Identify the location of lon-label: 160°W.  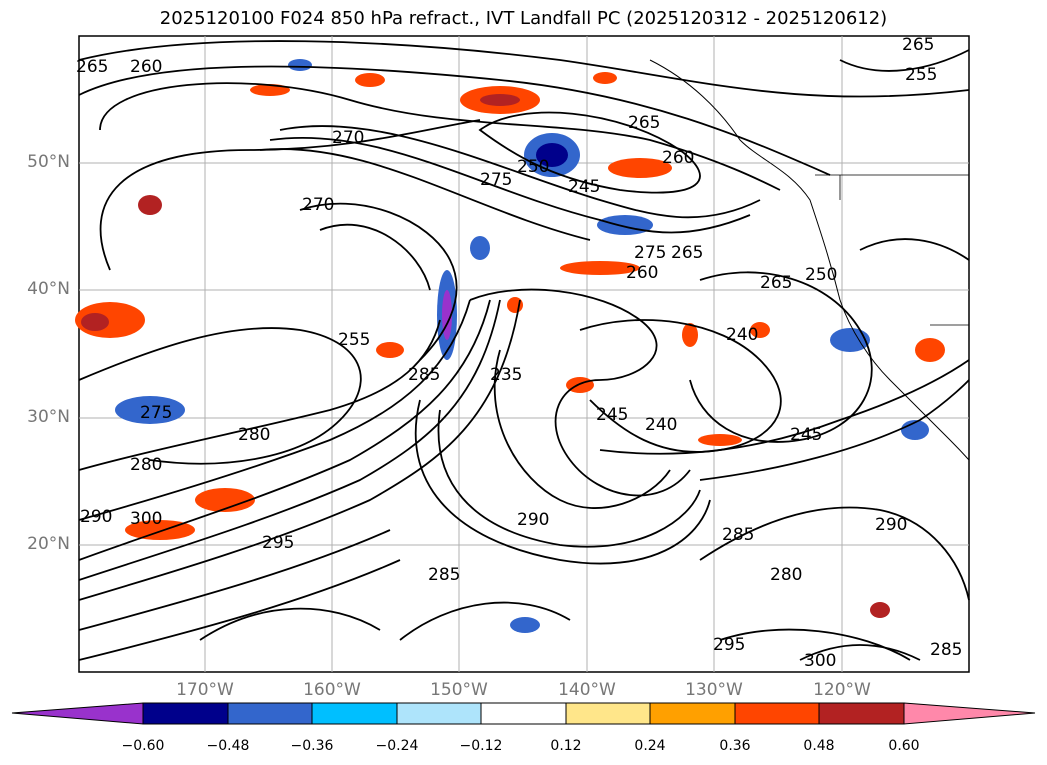
(332, 690).